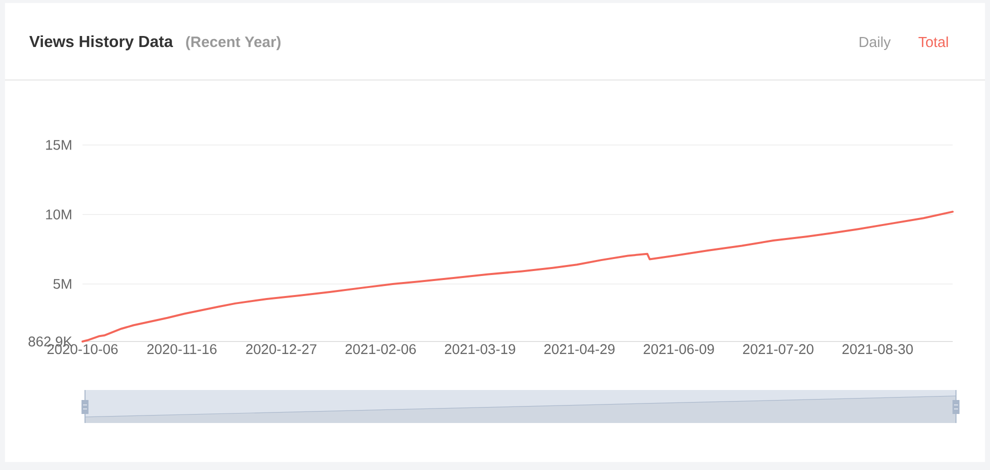  Describe the element at coordinates (59, 145) in the screenshot. I see `y-tick-label: 15M` at that location.